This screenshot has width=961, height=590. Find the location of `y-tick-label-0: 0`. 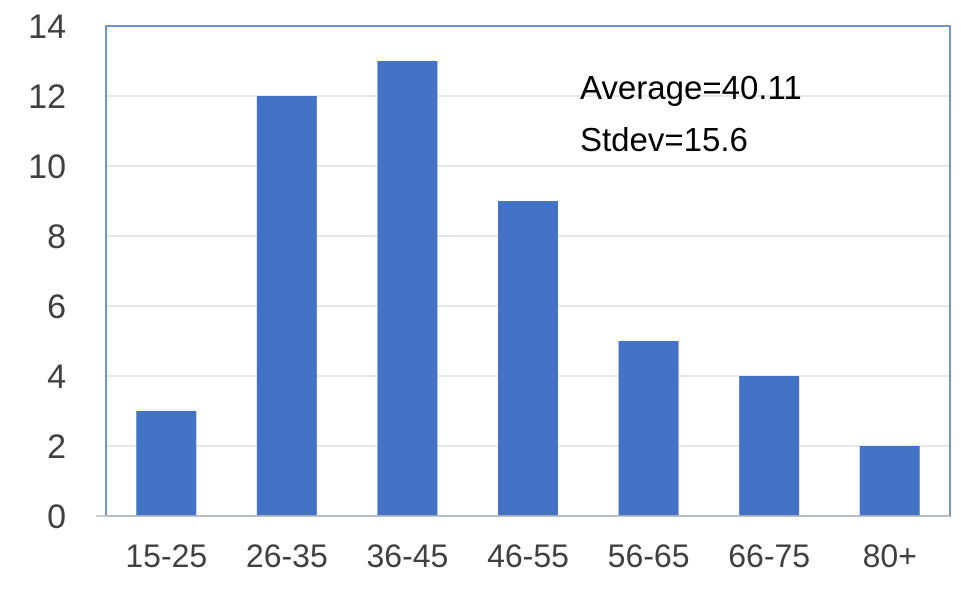

y-tick-label-0: 0 is located at coordinates (56, 517).